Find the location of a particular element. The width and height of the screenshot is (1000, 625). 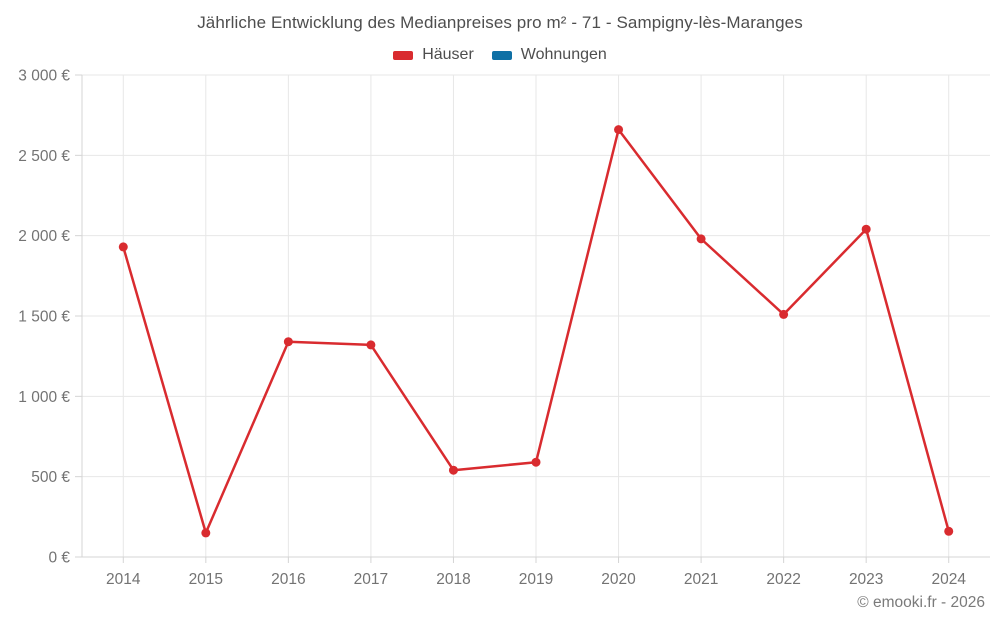

y-tick-label: 1 000 € is located at coordinates (44, 397).